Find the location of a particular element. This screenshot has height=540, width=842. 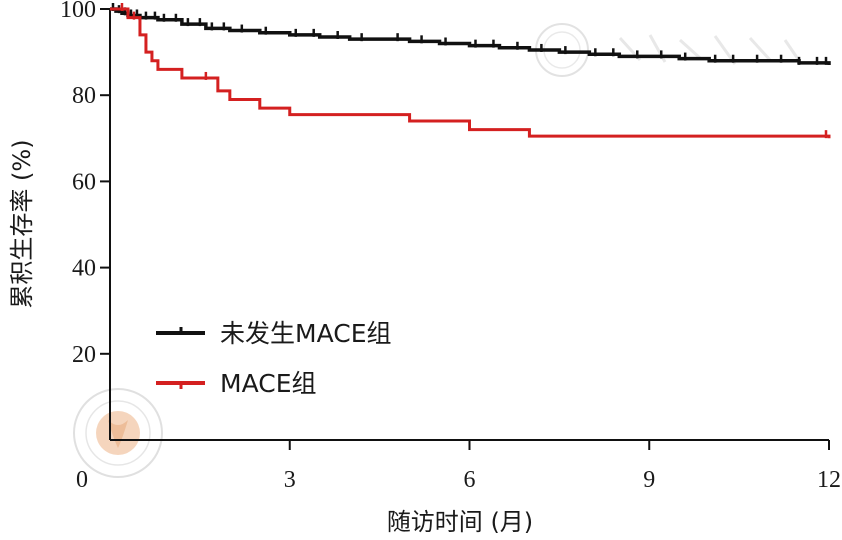

legend-item-mace: MACE组 is located at coordinates (236, 383).